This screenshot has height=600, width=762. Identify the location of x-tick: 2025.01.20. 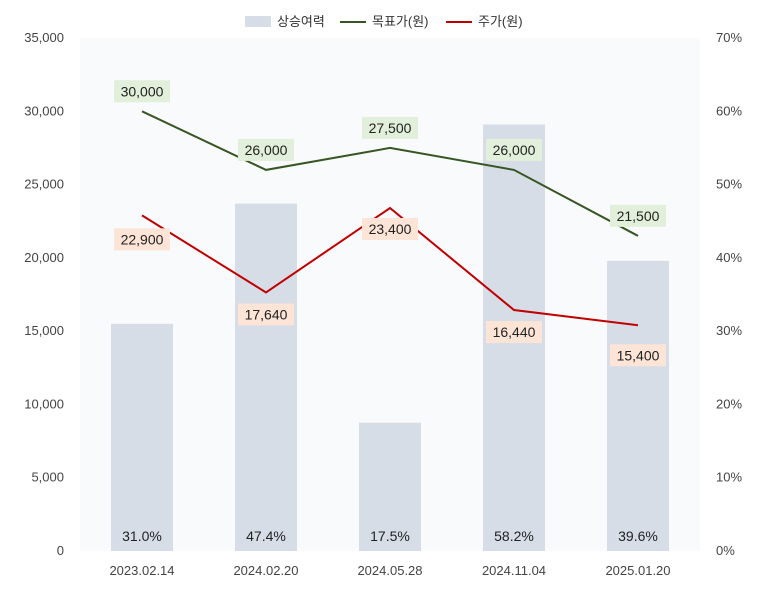
(637, 570).